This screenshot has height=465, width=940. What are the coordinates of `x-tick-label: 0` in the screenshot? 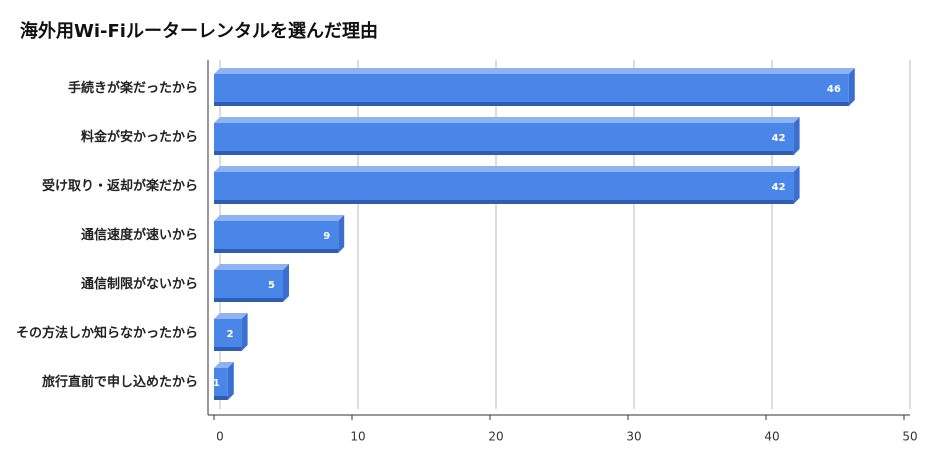 It's located at (220, 437).